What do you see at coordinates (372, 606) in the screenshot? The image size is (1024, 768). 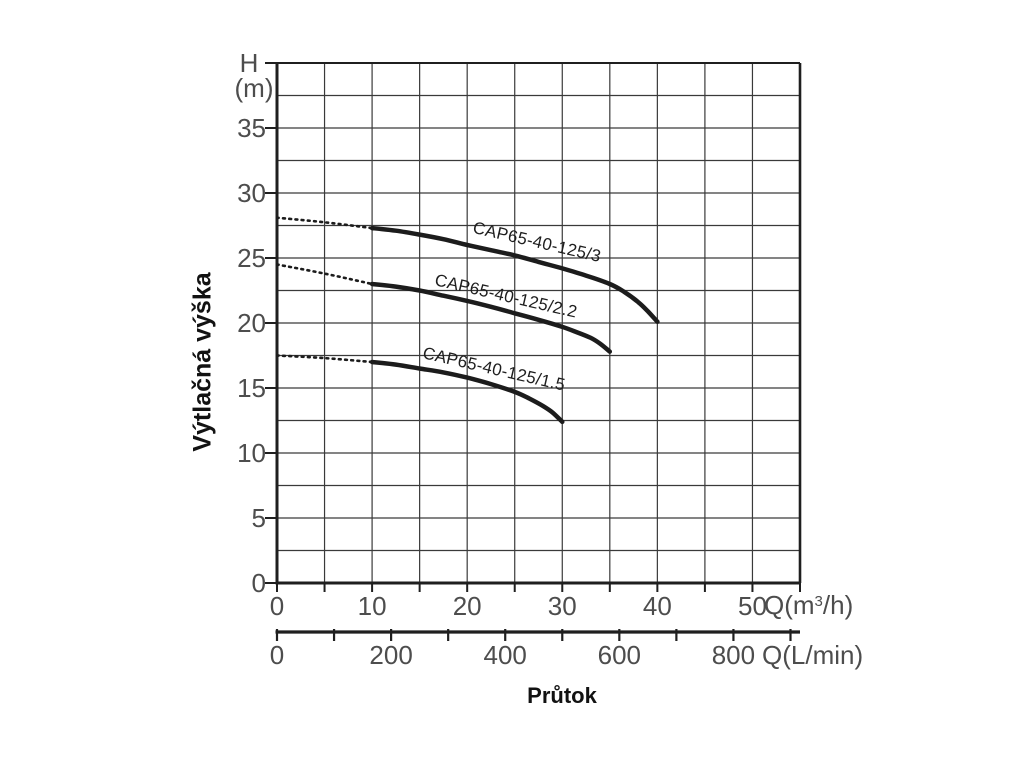 I see `x-tick-label: 10` at bounding box center [372, 606].